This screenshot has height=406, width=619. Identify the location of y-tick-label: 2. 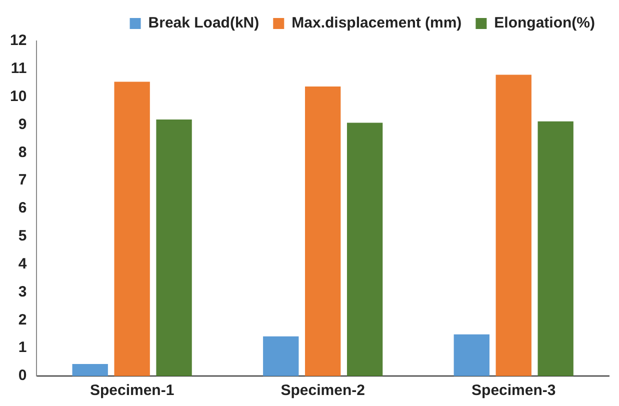
(22, 319).